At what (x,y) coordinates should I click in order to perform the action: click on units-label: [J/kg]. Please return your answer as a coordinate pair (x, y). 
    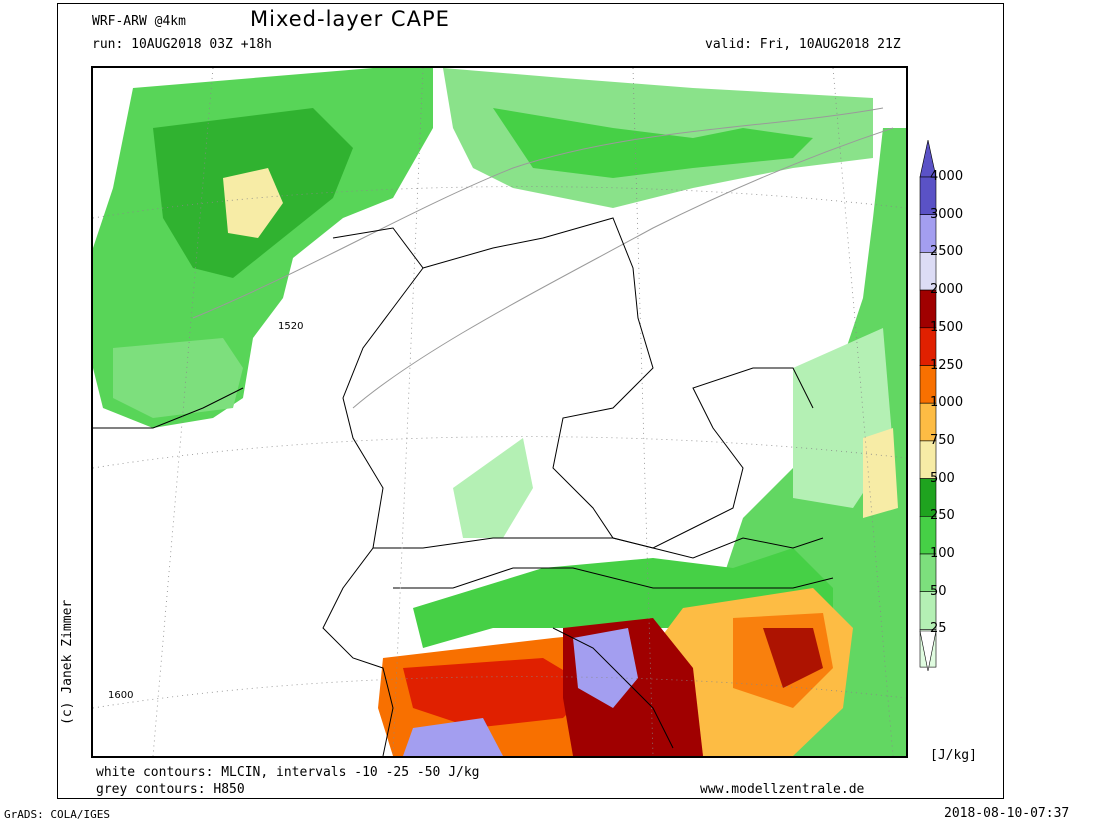
    Looking at the image, I should click on (953, 755).